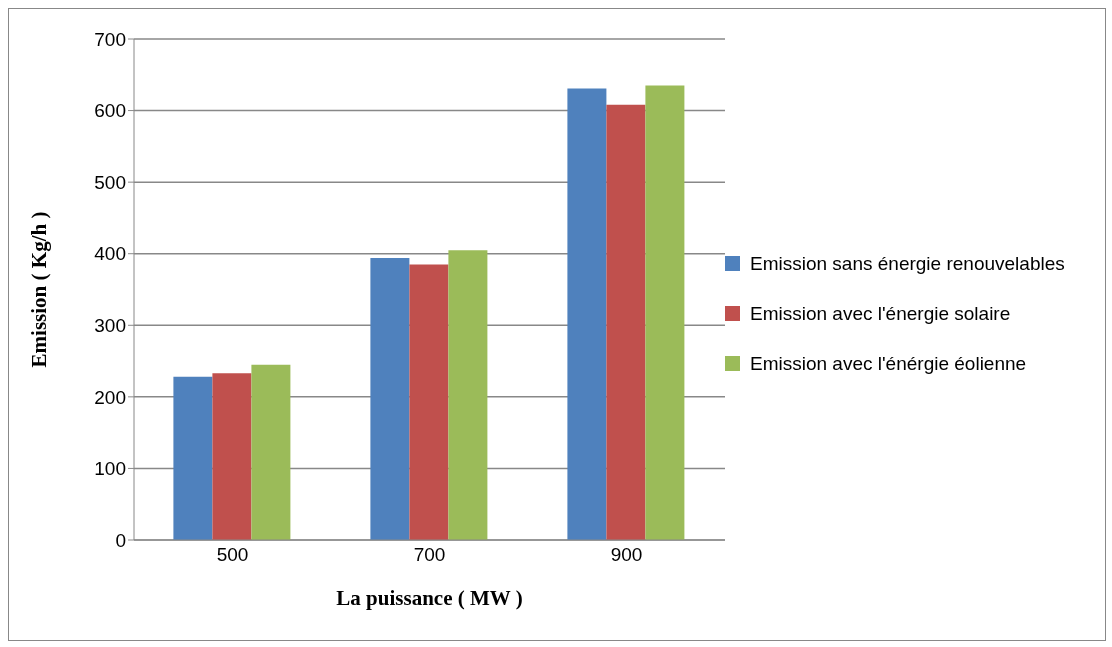 Image resolution: width=1112 pixels, height=647 pixels. What do you see at coordinates (888, 363) in the screenshot?
I see `legend-label: Emission avec l'énérgie éolienne` at bounding box center [888, 363].